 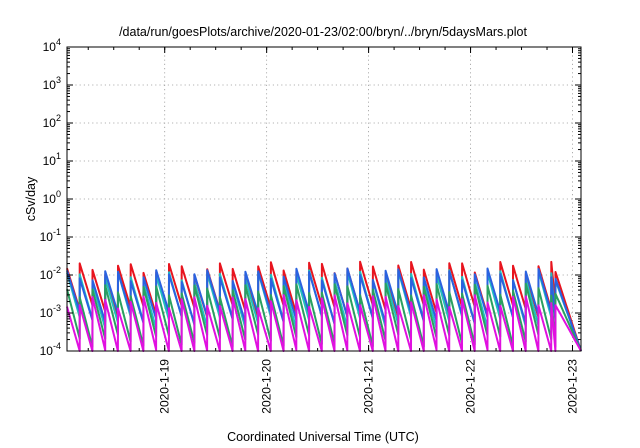 What do you see at coordinates (323, 437) in the screenshot?
I see `x-axis-label: Coordinated Universal Time (UTC)` at bounding box center [323, 437].